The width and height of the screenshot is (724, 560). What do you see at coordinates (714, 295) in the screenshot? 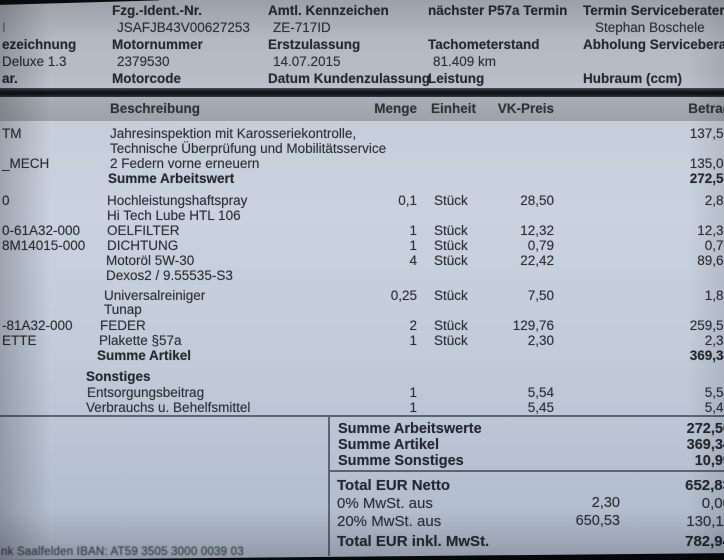
I see `item-amount: 1,88` at bounding box center [714, 295].